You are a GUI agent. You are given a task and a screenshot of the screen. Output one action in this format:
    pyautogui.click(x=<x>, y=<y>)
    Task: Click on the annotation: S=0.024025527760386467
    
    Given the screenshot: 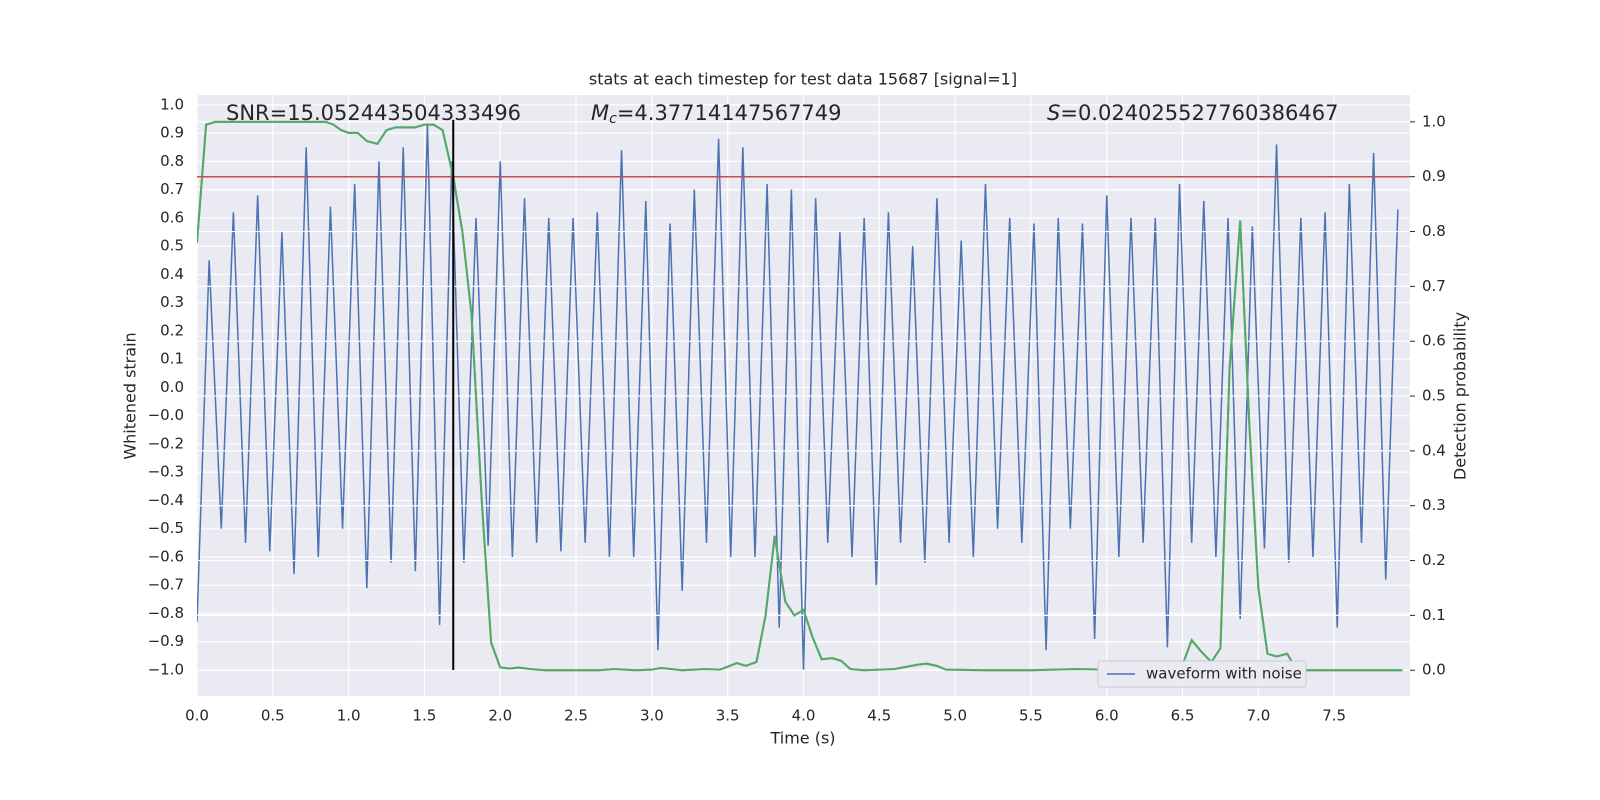 What is the action you would take?
    pyautogui.click(x=1192, y=113)
    